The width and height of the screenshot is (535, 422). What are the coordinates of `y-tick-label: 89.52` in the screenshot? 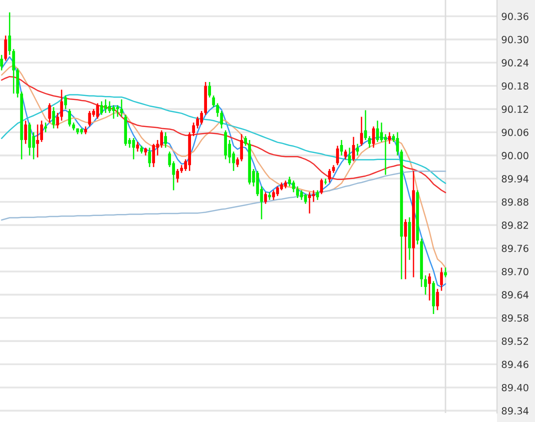 It's located at (515, 341).